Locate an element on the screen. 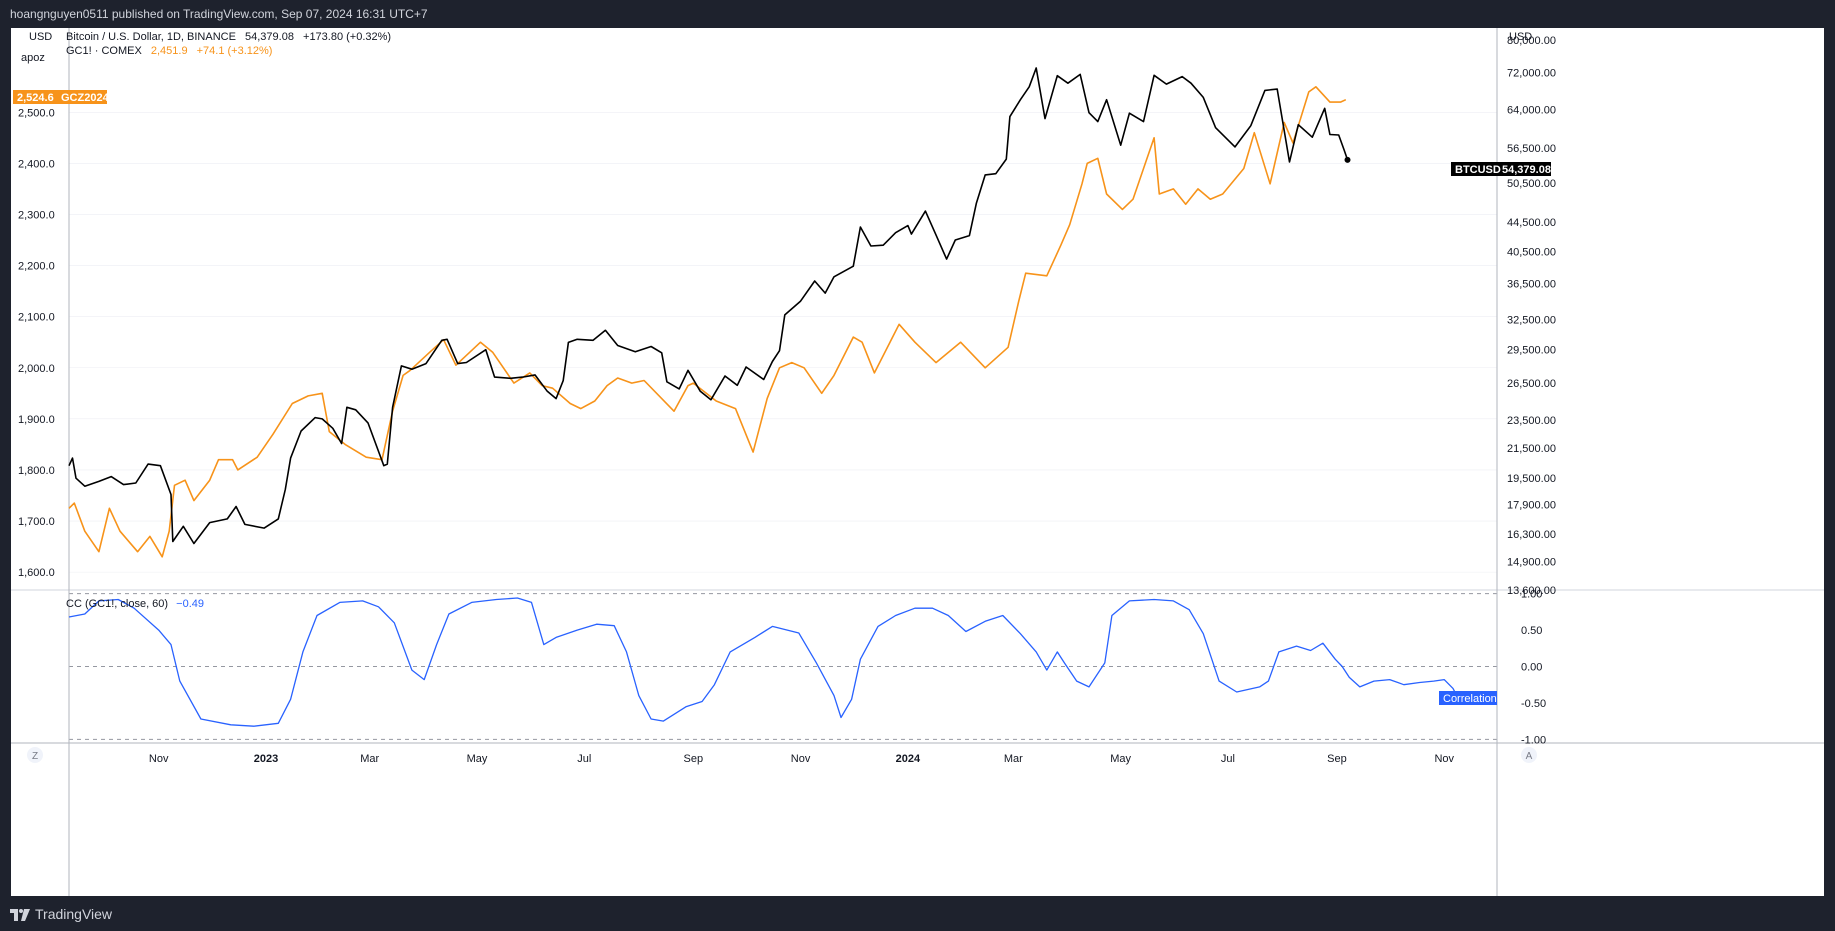 This screenshot has height=931, width=1835. btc-marker-symbol: BTCUSD is located at coordinates (1478, 170).